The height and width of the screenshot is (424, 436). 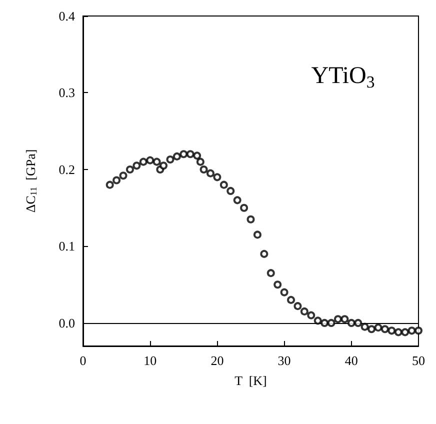 I want to click on x-tick-label: 0, so click(x=83, y=360).